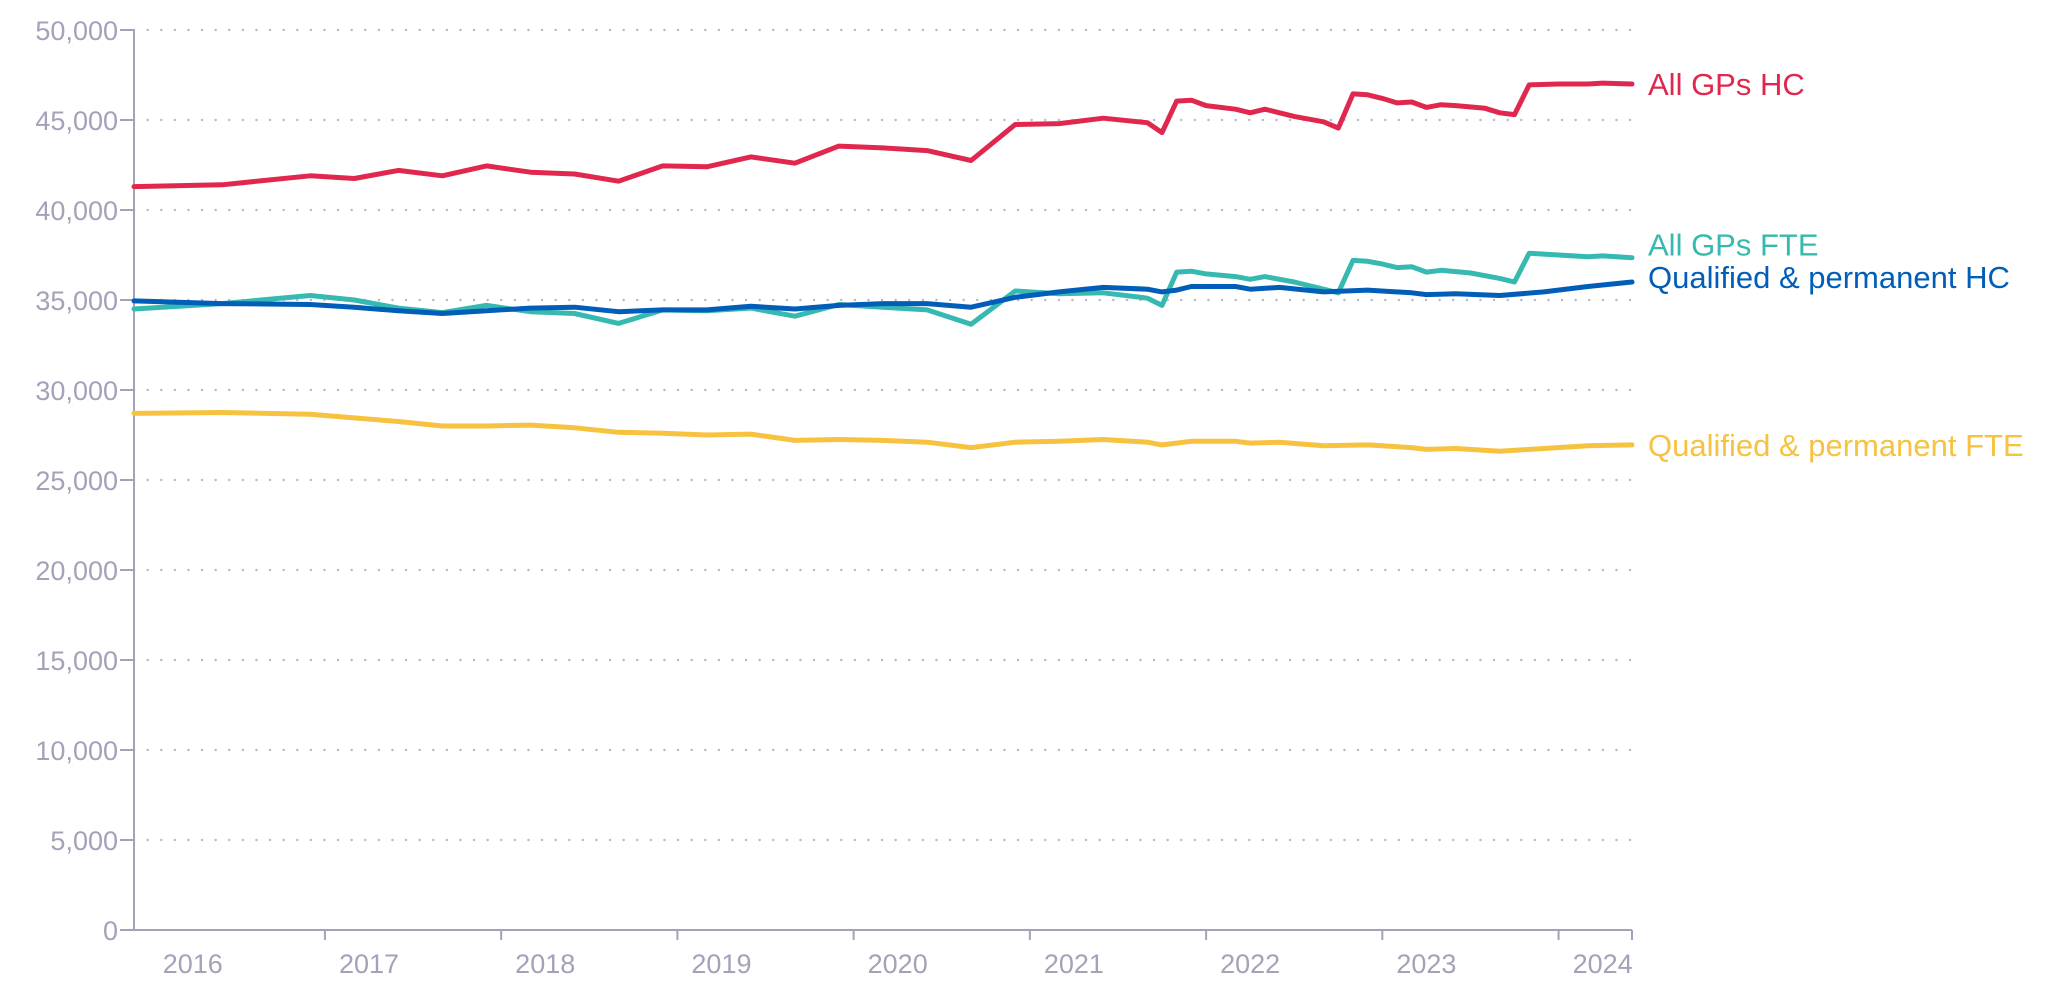  Describe the element at coordinates (76, 391) in the screenshot. I see `y-tick-label: 30,000` at that location.